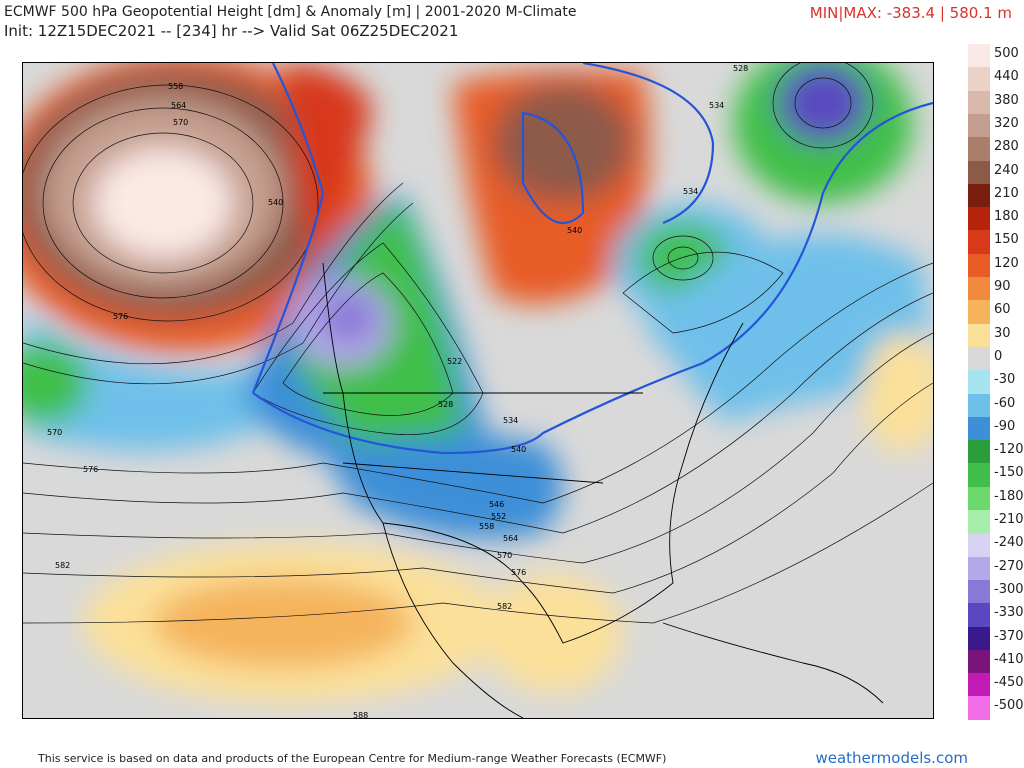  Describe the element at coordinates (1005, 403) in the screenshot. I see `legend-label: -60` at that location.